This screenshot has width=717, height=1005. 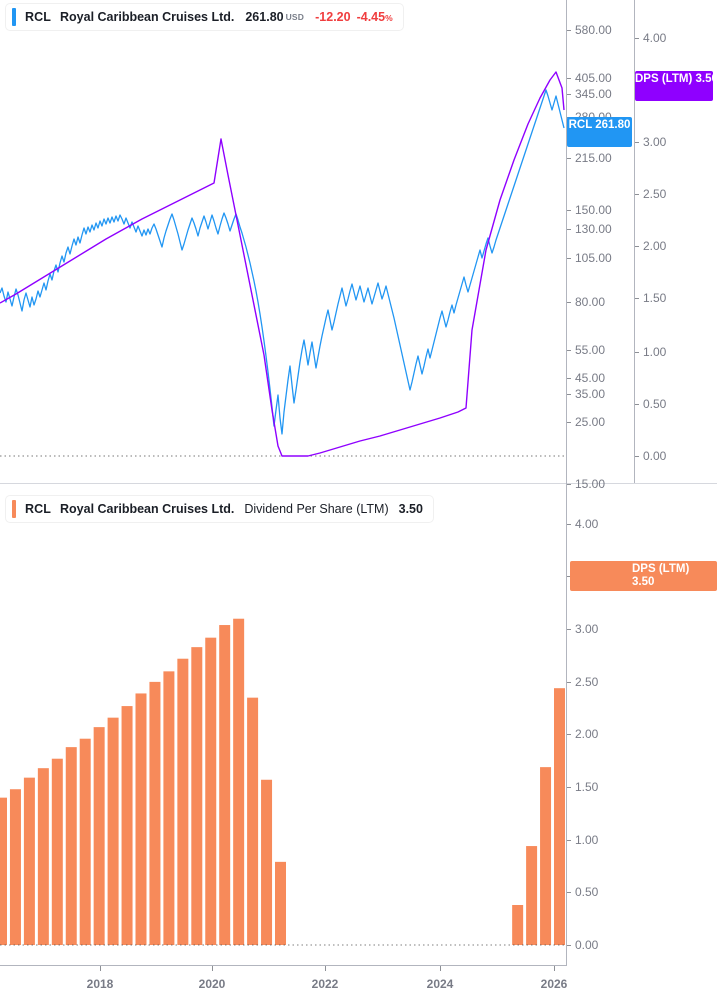 I want to click on price-badge-line2: 261.80, so click(x=613, y=125).